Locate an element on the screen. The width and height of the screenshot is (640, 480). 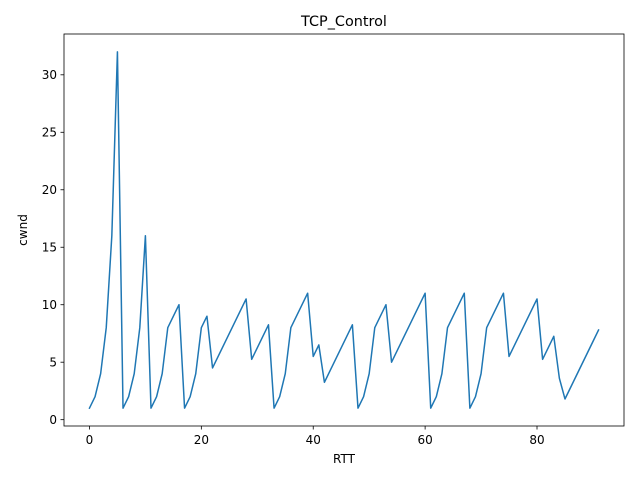
y-tick-label: 0 is located at coordinates (53, 420).